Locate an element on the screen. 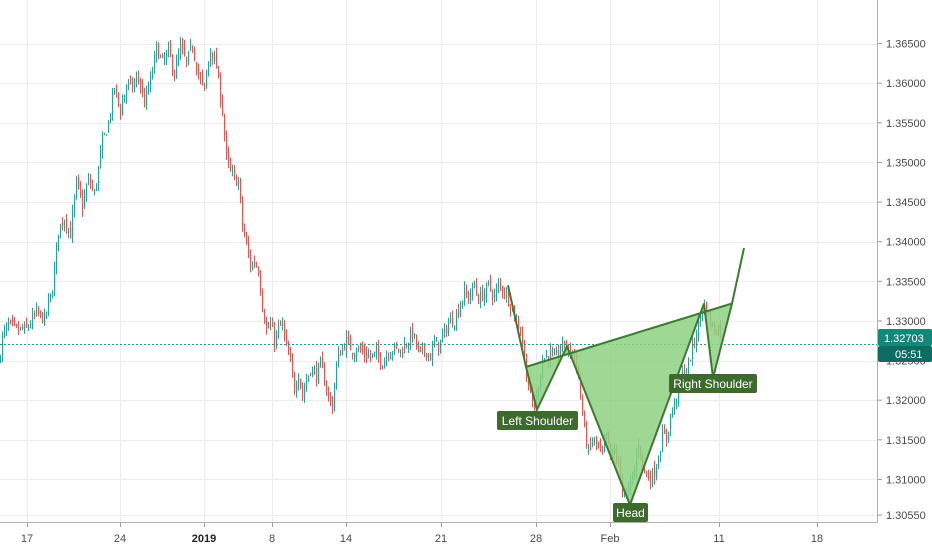 The width and height of the screenshot is (932, 550). label-left-shoulder: Left Shoulder is located at coordinates (537, 420).